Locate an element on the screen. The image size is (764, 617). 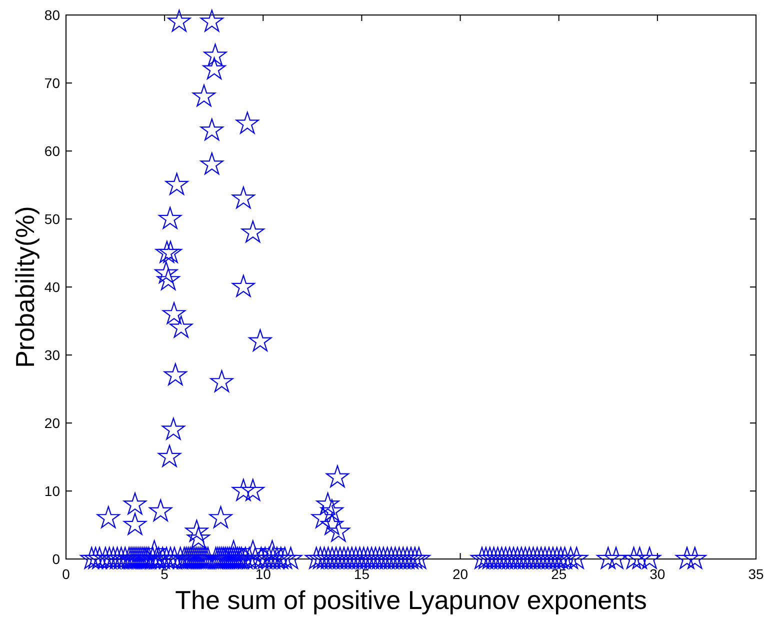
y-tick-label: 50 is located at coordinates (52, 219).